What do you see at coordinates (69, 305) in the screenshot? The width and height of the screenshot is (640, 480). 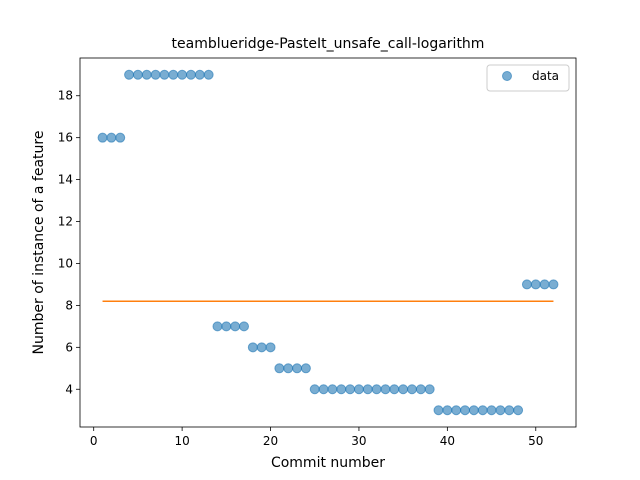 I see `y-tick-label: 8` at bounding box center [69, 305].